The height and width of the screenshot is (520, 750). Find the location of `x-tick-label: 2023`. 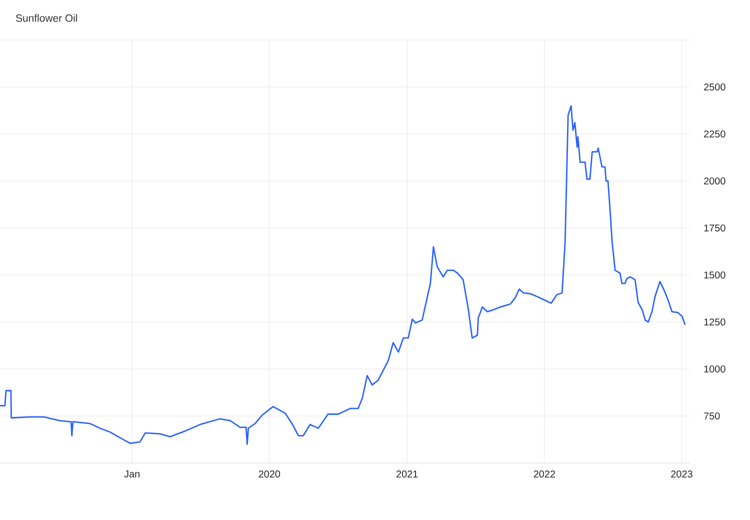

x-tick-label: 2023 is located at coordinates (681, 474).